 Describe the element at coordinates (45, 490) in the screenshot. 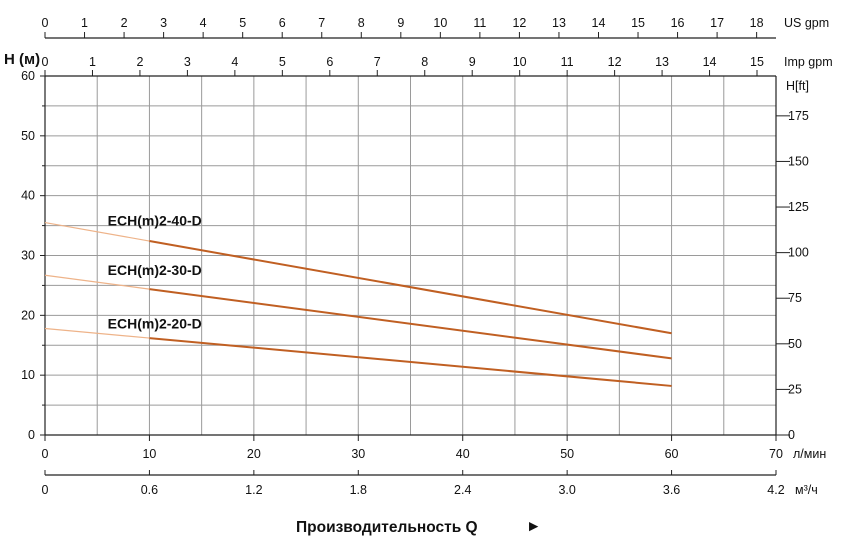

I see `m3h-tick-label: 0` at that location.